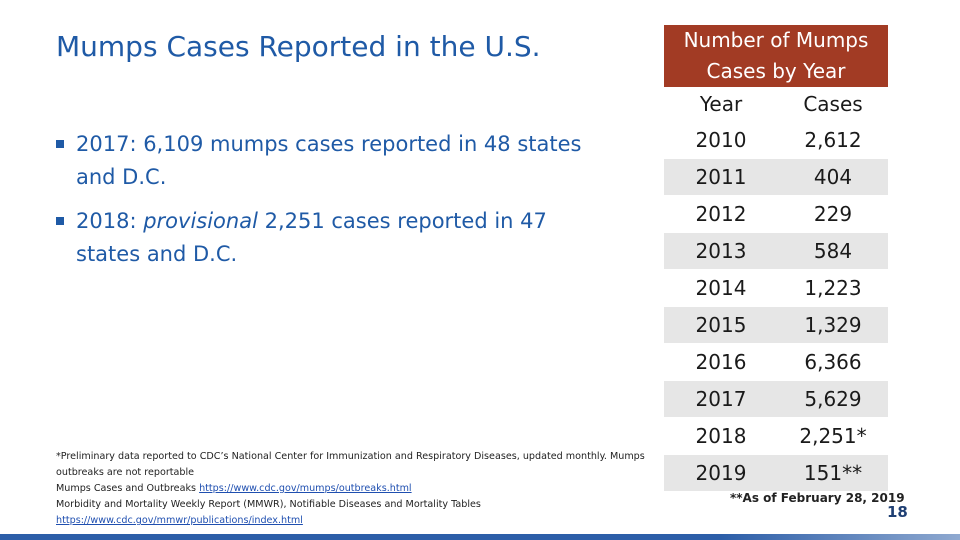  I want to click on year-cell: 2011, so click(721, 177).